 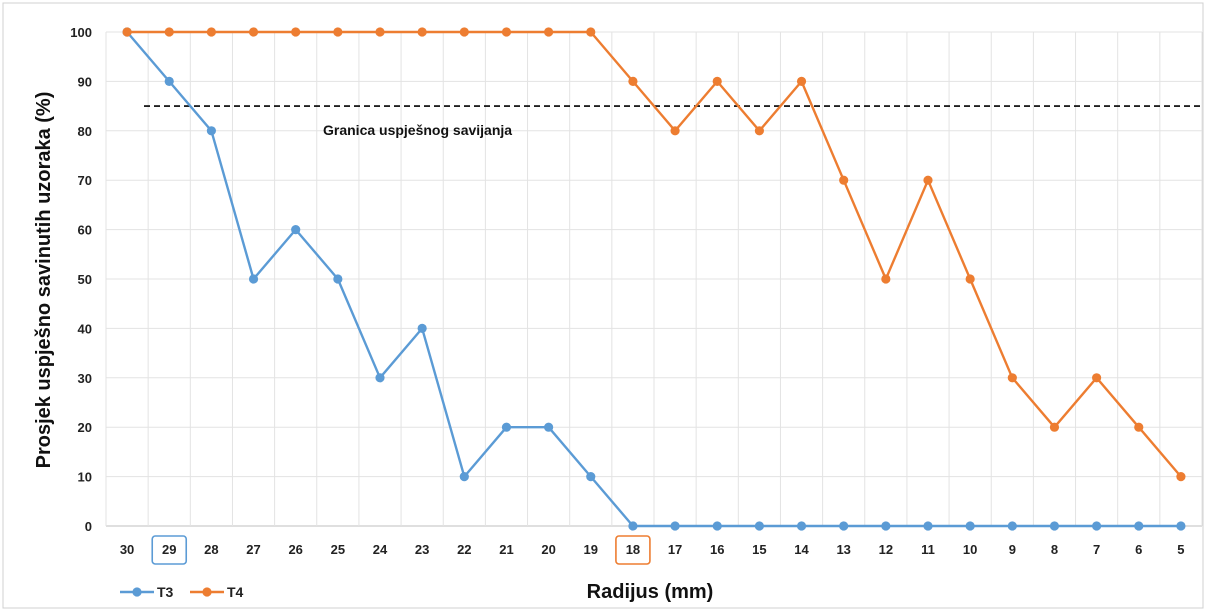 What do you see at coordinates (801, 549) in the screenshot?
I see `x-tick-label: 14` at bounding box center [801, 549].